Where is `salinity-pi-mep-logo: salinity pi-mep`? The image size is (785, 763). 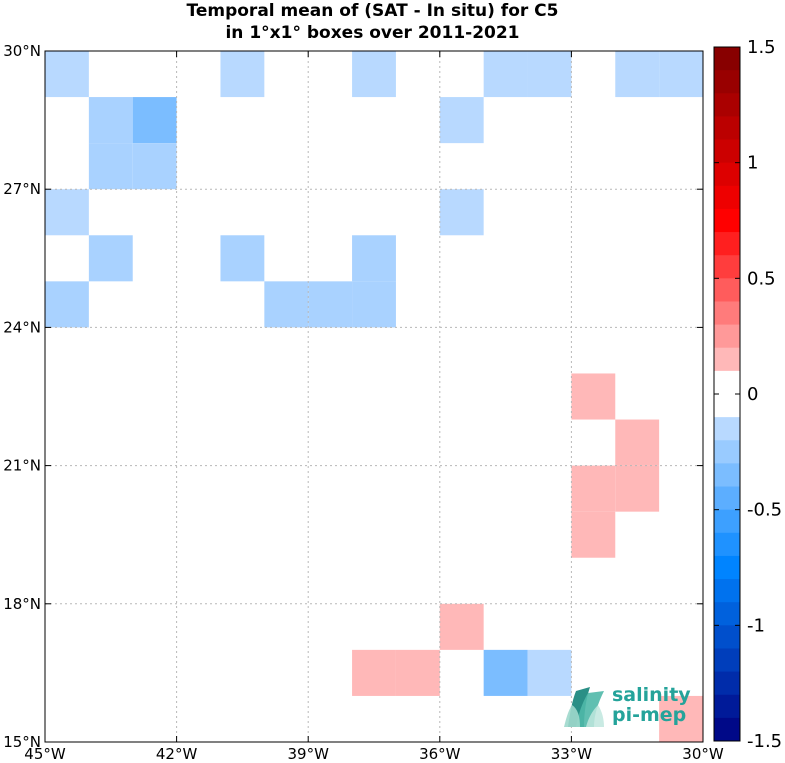 salinity-pi-mep-logo: salinity pi-mep is located at coordinates (630, 707).